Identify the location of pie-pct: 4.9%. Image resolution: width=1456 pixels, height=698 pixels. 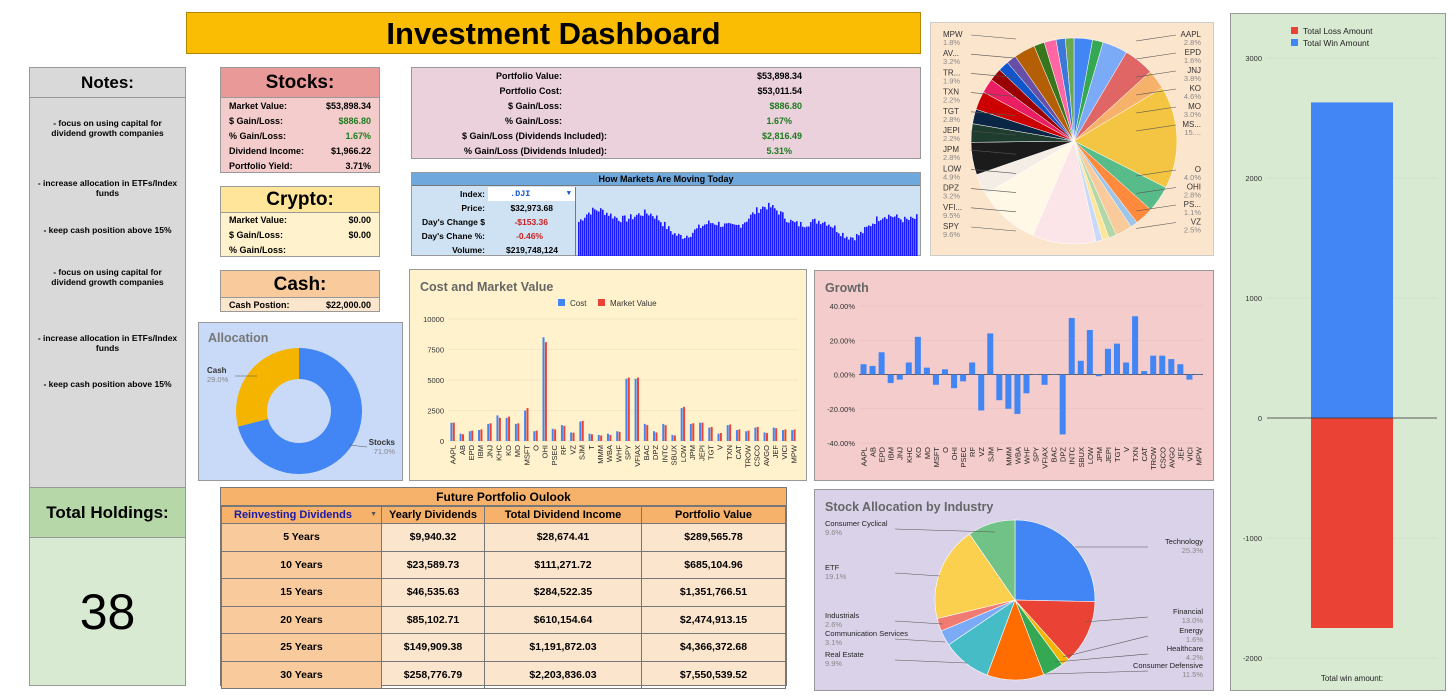
(951, 176).